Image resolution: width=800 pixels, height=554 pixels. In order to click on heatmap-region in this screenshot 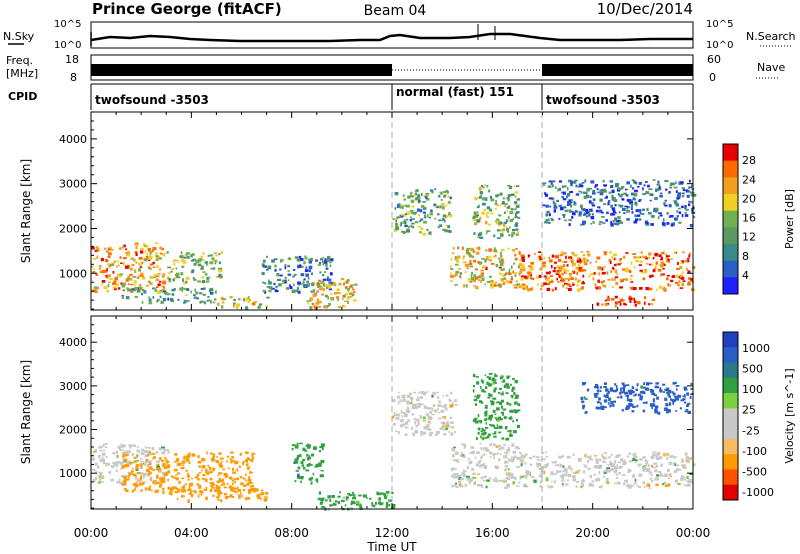, I will do `click(496, 211)`.